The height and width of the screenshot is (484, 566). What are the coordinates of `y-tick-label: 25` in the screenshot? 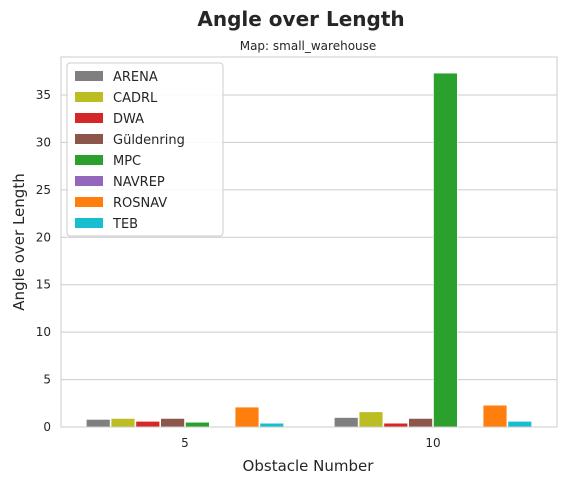 It's located at (43, 190).